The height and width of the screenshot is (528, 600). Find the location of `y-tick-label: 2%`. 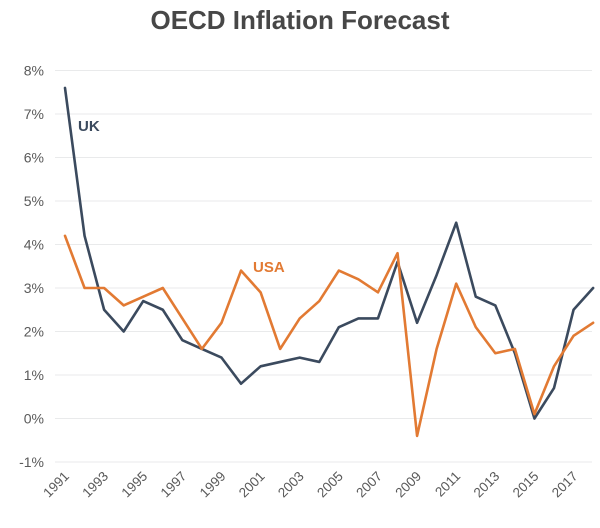

y-tick-label: 2% is located at coordinates (34, 332).